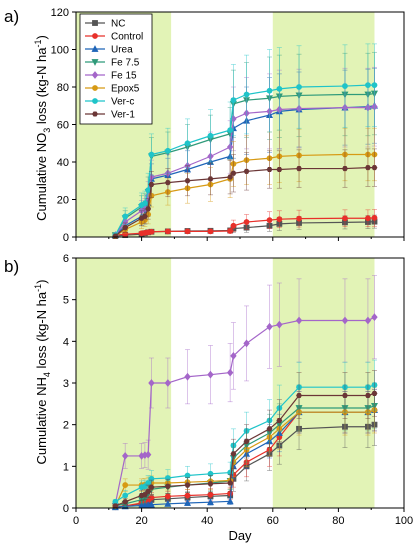 Image resolution: width=418 pixels, height=550 pixels. I want to click on legend-label: NC, so click(118, 24).